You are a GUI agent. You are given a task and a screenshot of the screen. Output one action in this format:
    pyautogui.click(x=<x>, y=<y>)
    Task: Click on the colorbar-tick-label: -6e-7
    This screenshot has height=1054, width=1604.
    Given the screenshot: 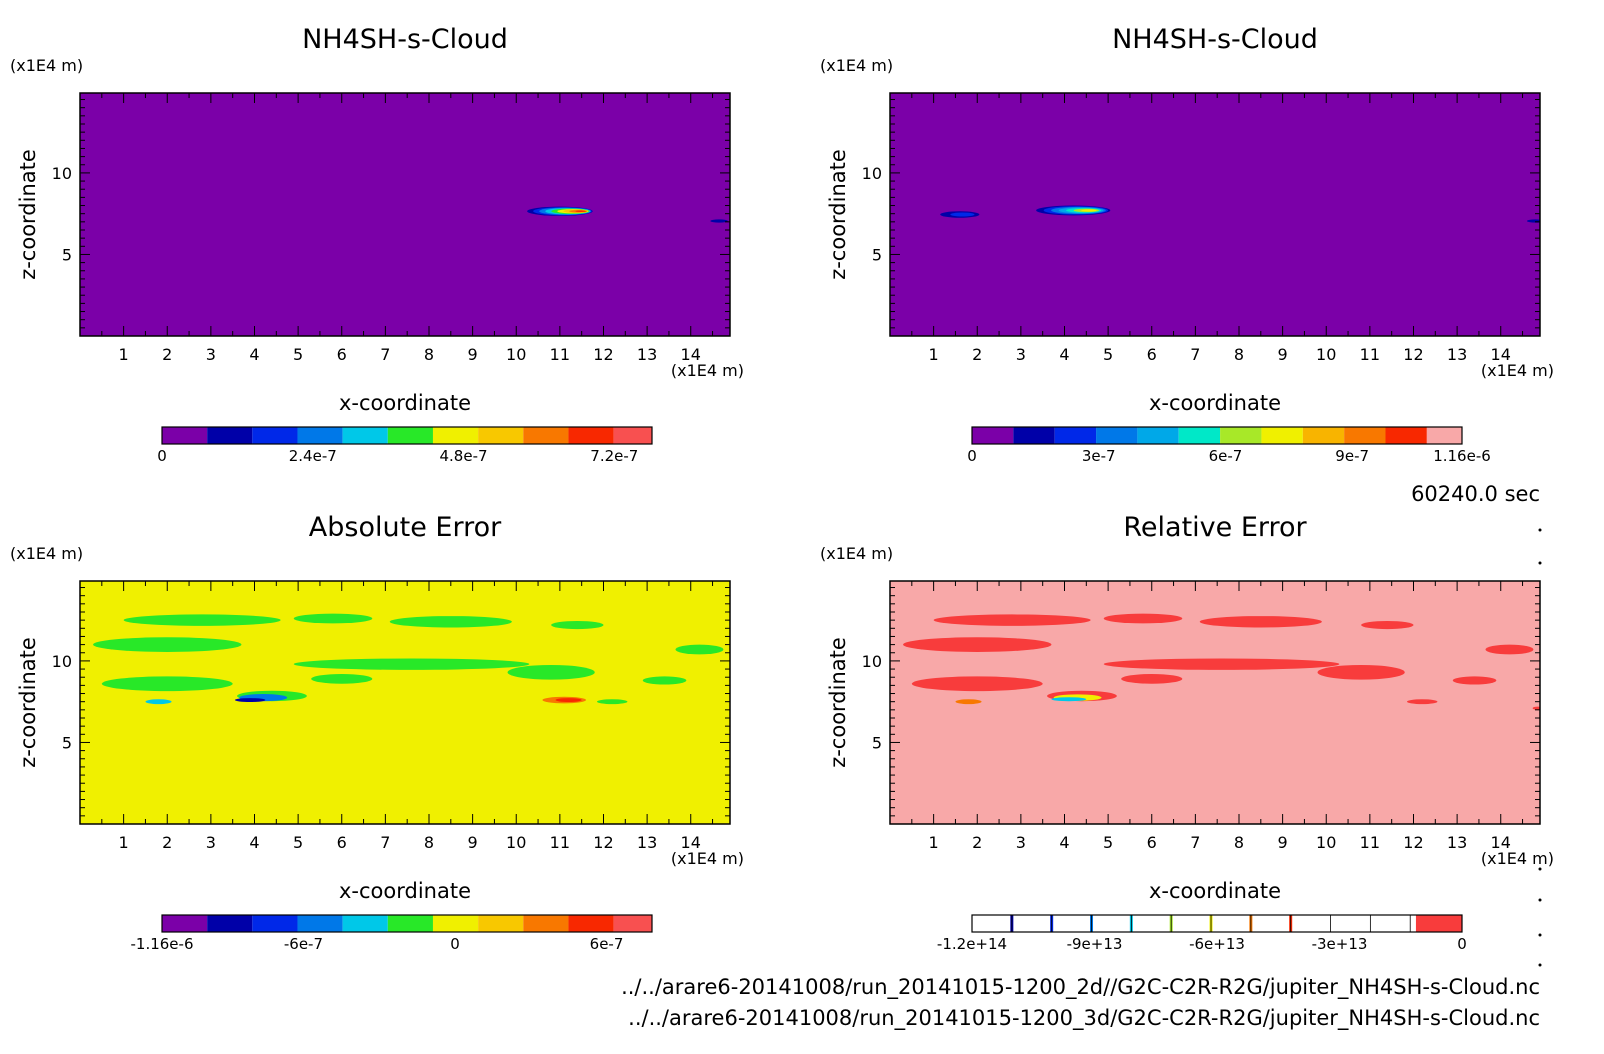 What is the action you would take?
    pyautogui.click(x=303, y=944)
    